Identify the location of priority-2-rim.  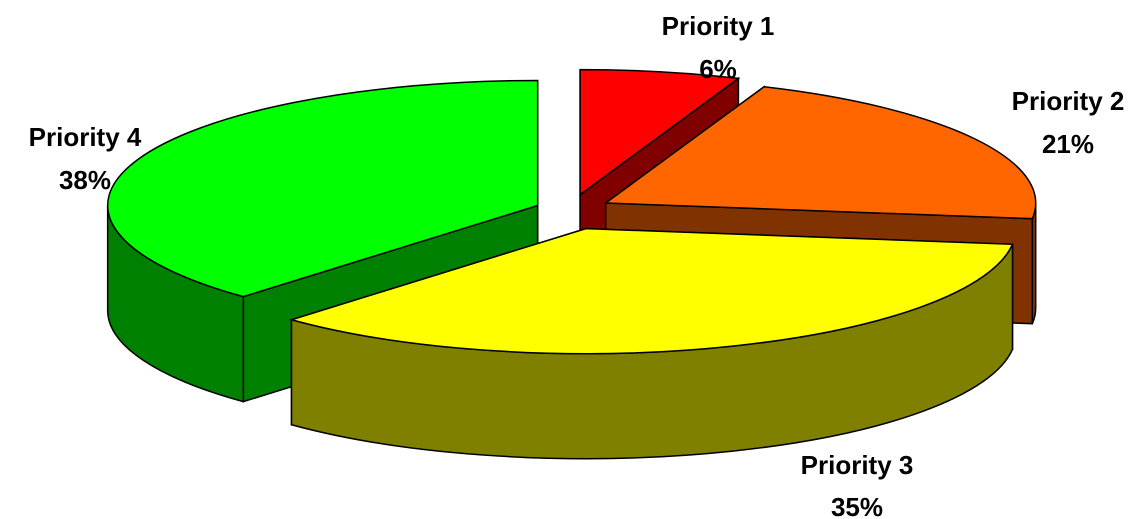
(1034, 263).